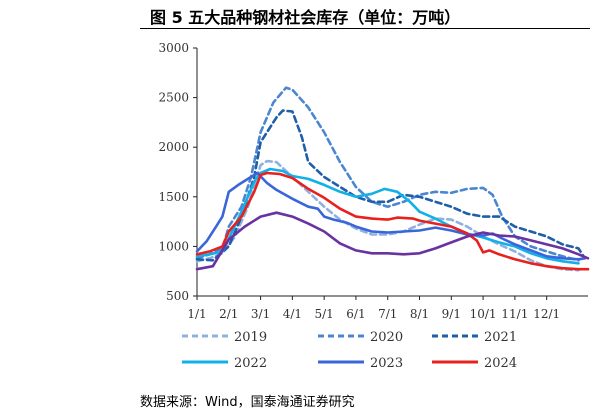 This screenshot has height=418, width=600. I want to click on x-tick-label: 2/1, so click(228, 314).